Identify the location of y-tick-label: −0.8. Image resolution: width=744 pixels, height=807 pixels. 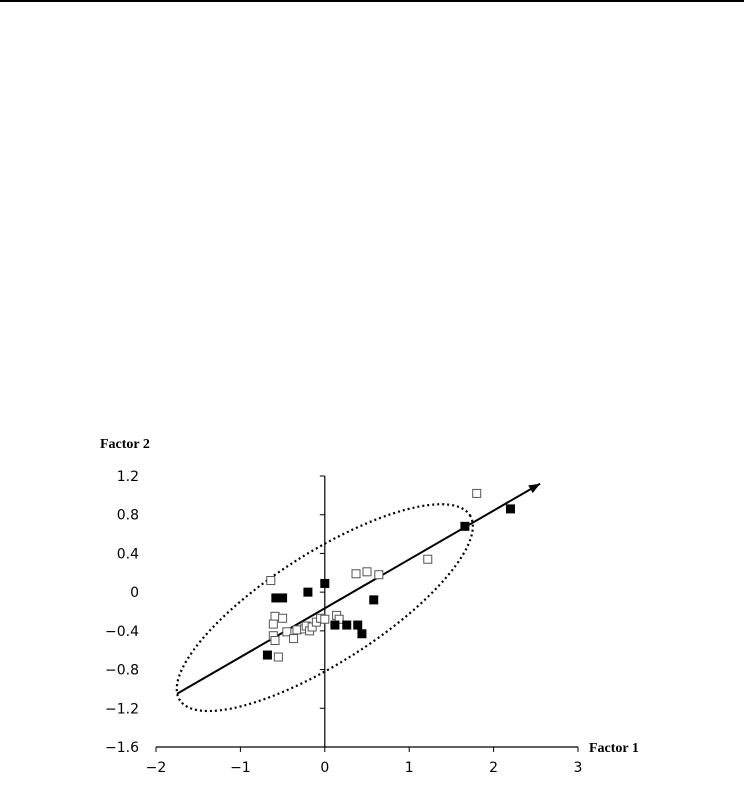
(122, 671).